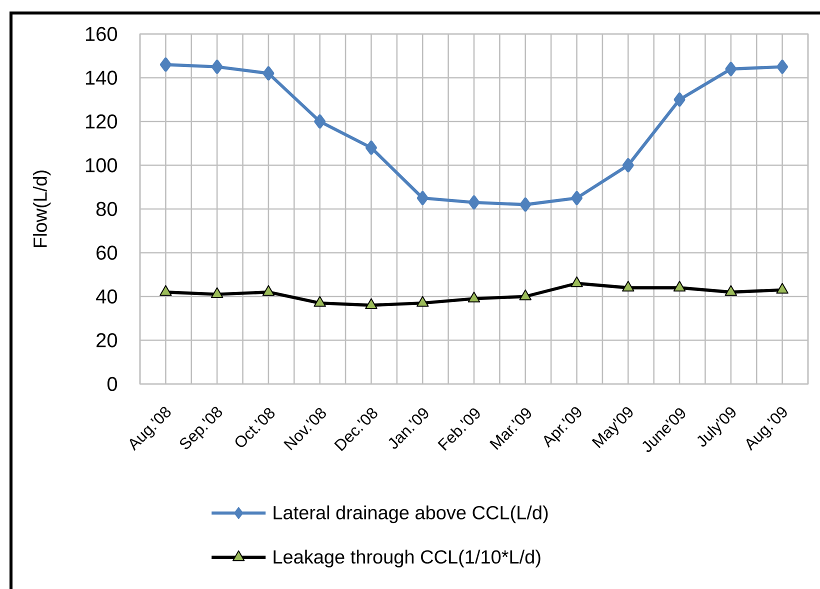  I want to click on legend-label: Lateral drainage above CCL(L/d), so click(411, 514).